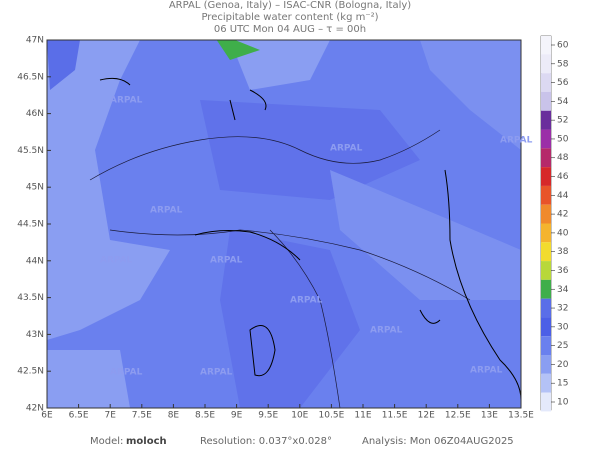 This screenshot has width=600, height=450. I want to click on colorbar-label: 34, so click(563, 290).